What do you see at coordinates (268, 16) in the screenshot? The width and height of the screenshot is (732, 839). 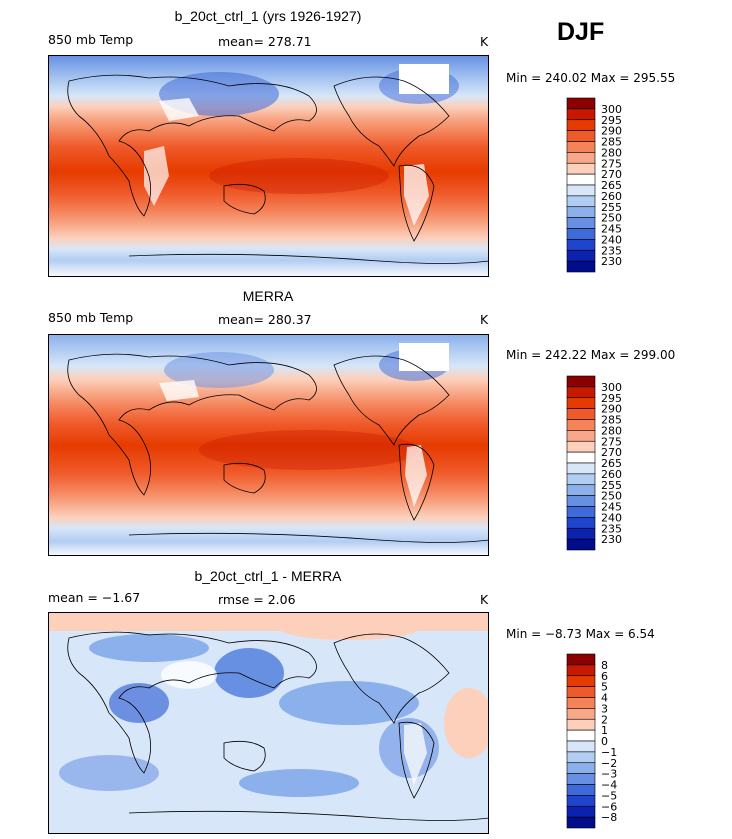 I see `panel-1-title: b_20ct_ctrl_1 (yrs 1926-1927)` at bounding box center [268, 16].